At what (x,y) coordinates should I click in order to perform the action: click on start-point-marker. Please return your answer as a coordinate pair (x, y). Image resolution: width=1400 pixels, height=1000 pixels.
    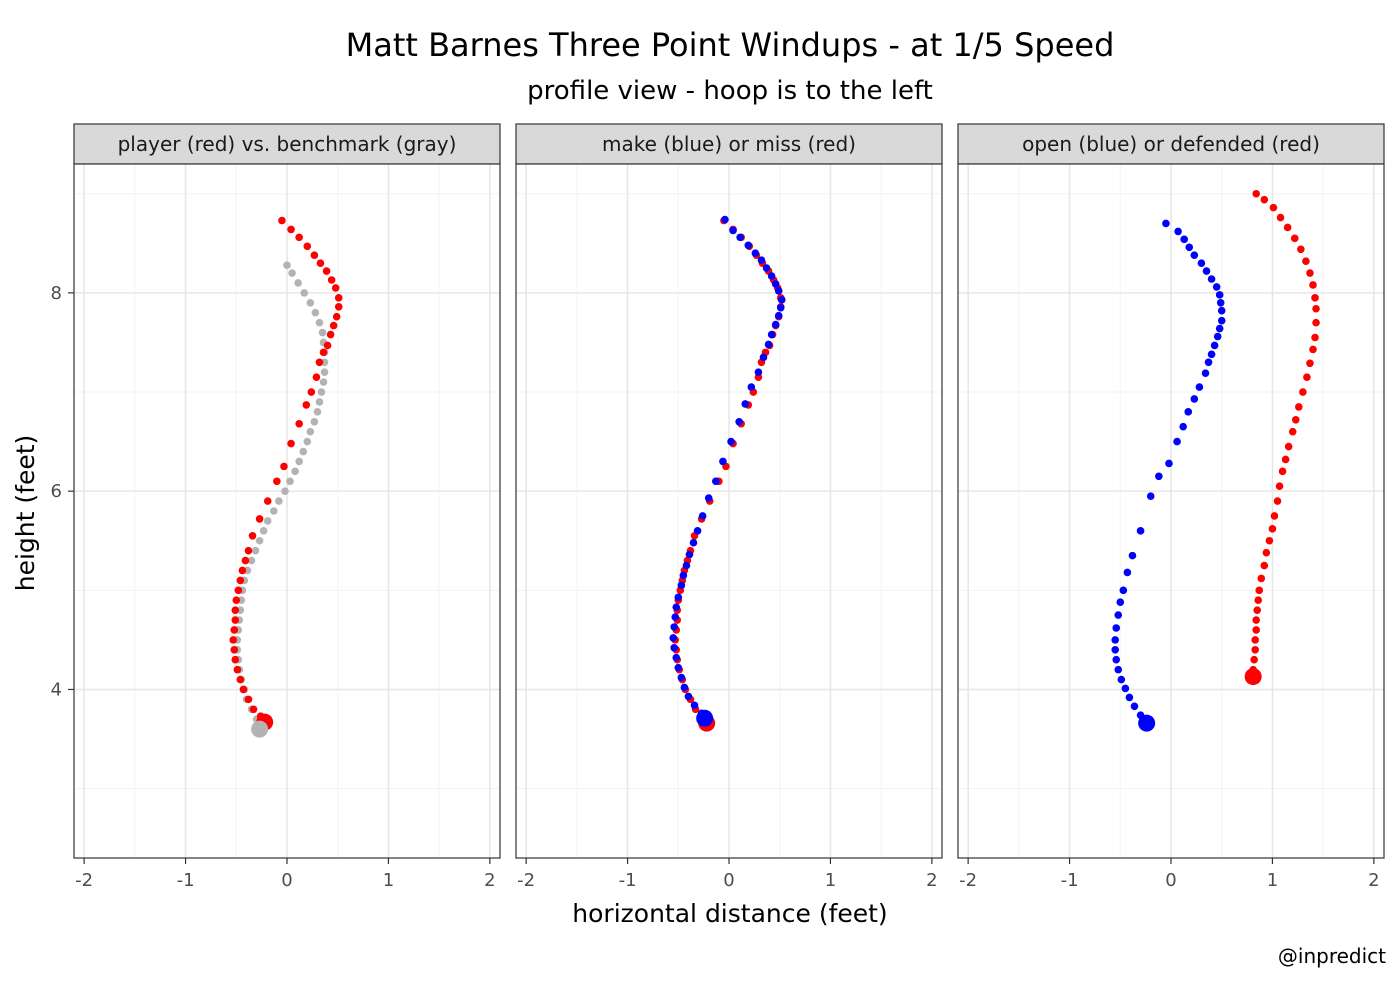
    Looking at the image, I should click on (260, 729).